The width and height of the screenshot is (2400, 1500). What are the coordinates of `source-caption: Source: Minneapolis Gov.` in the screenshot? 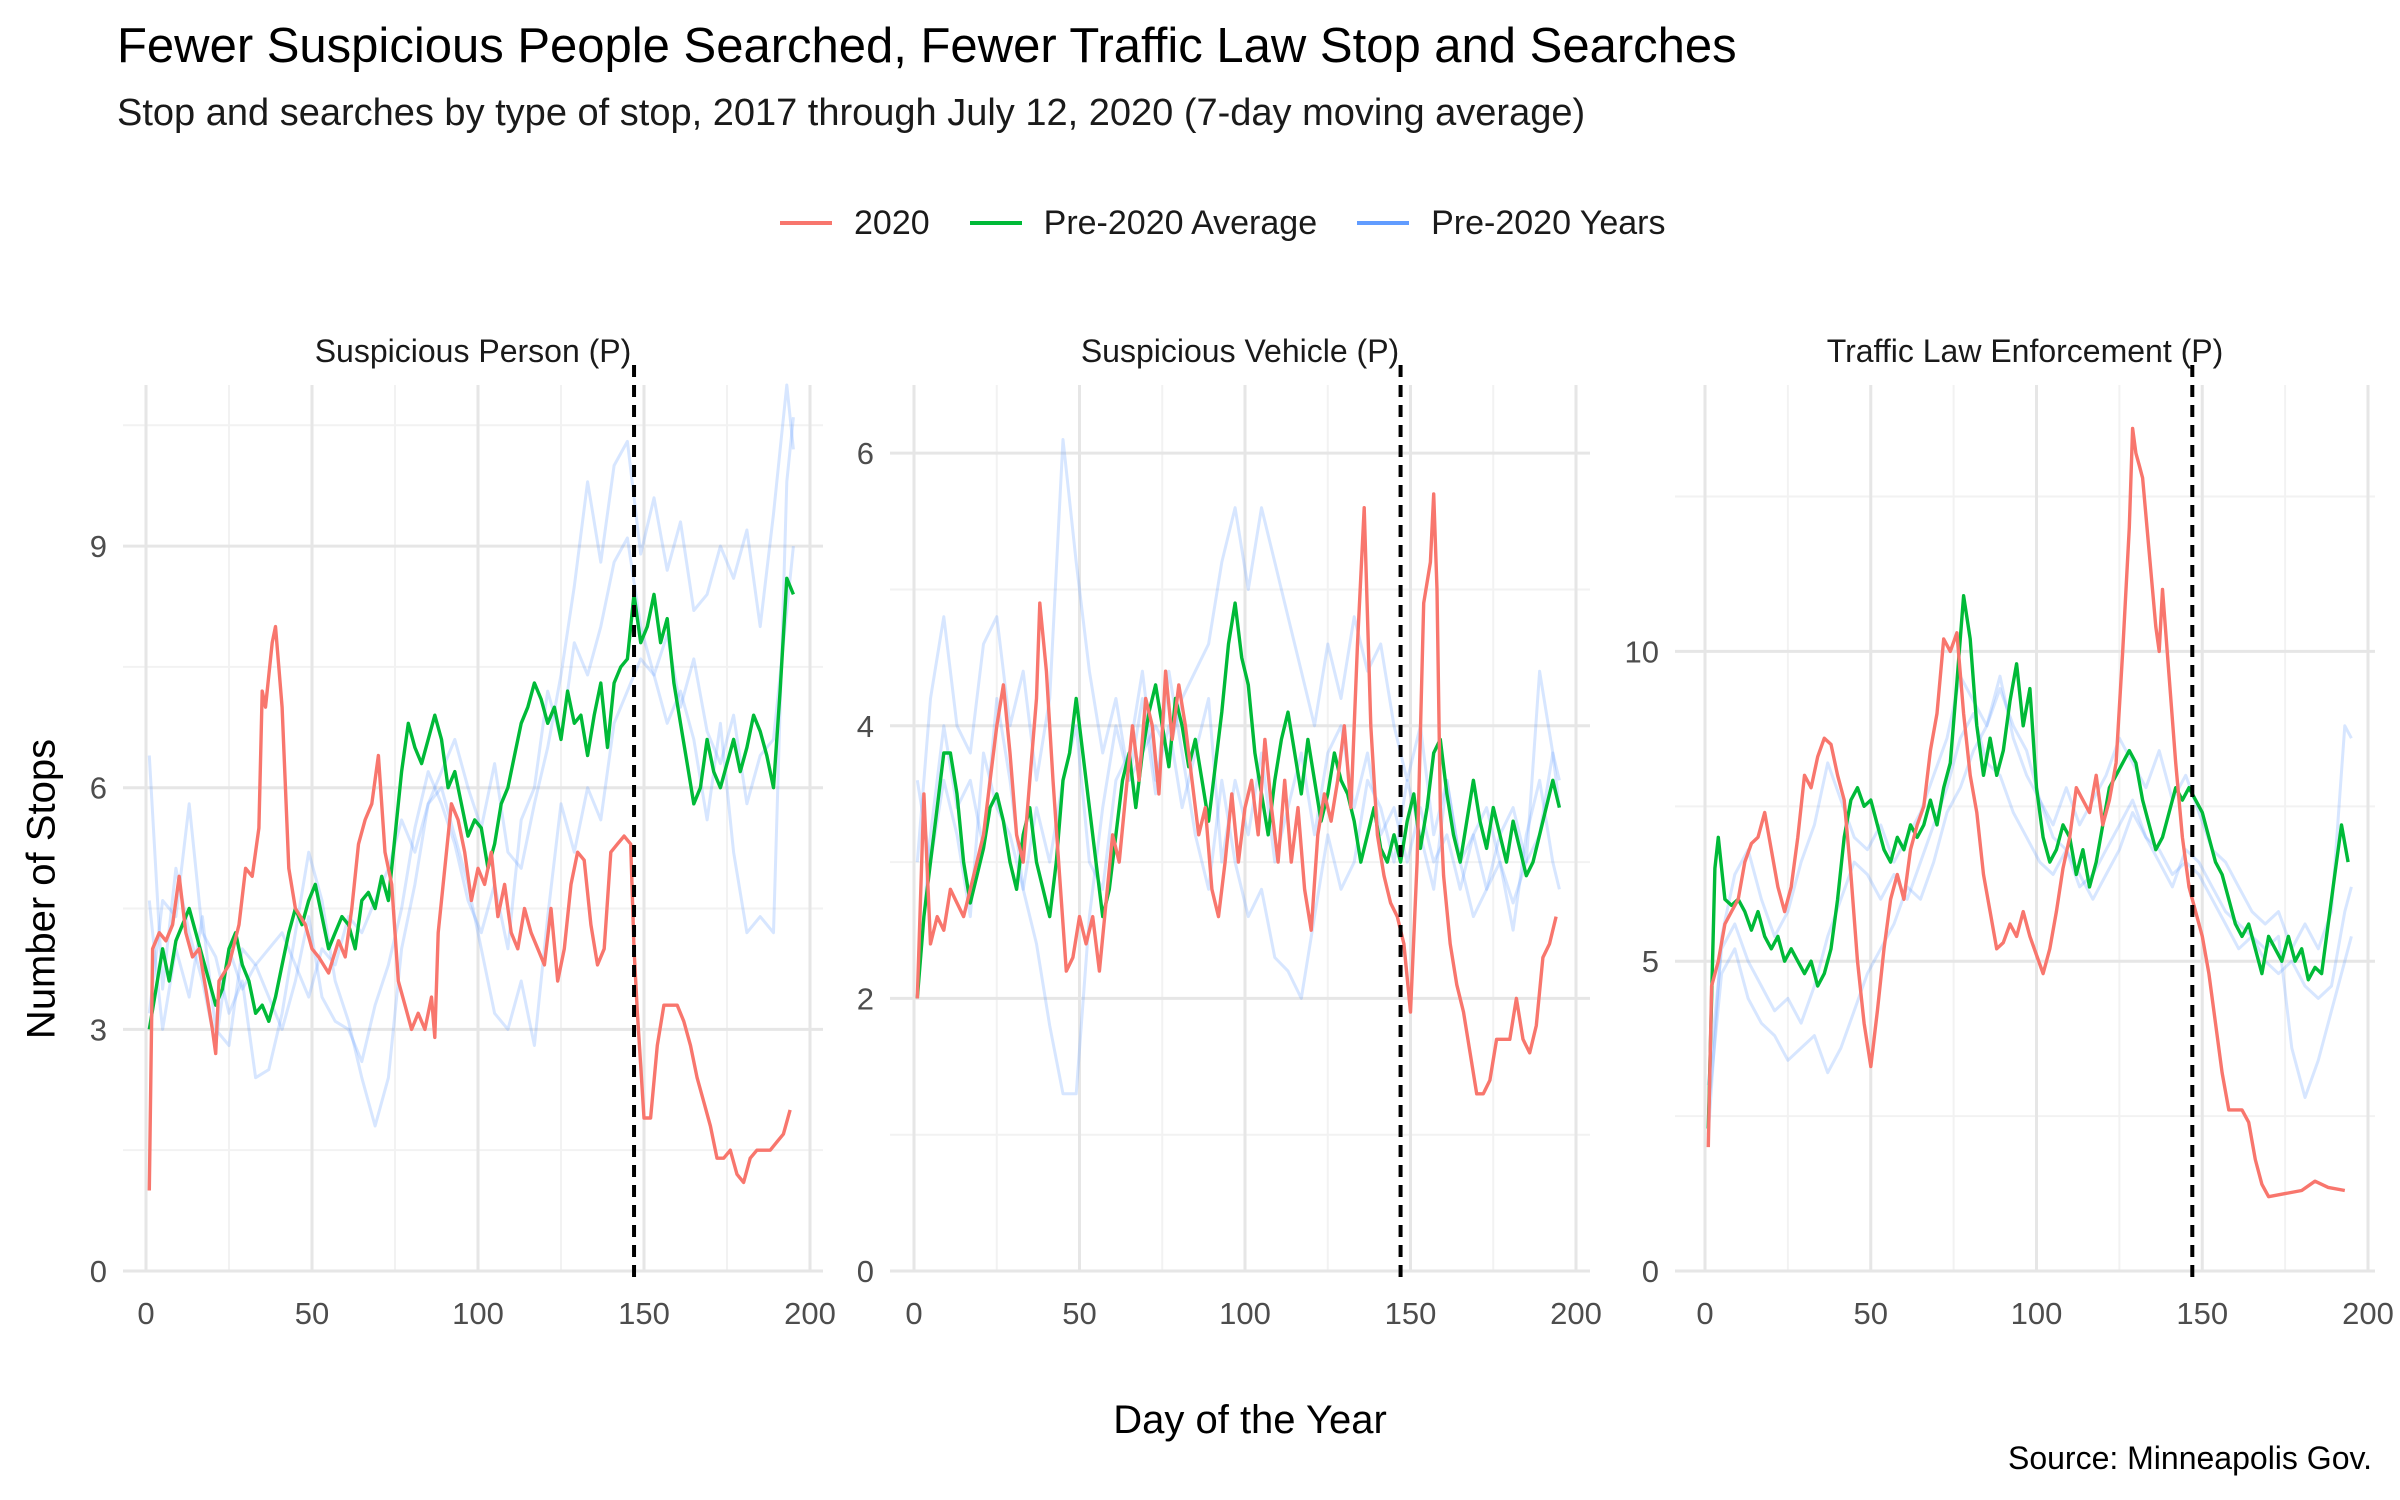 It's located at (2189, 1458).